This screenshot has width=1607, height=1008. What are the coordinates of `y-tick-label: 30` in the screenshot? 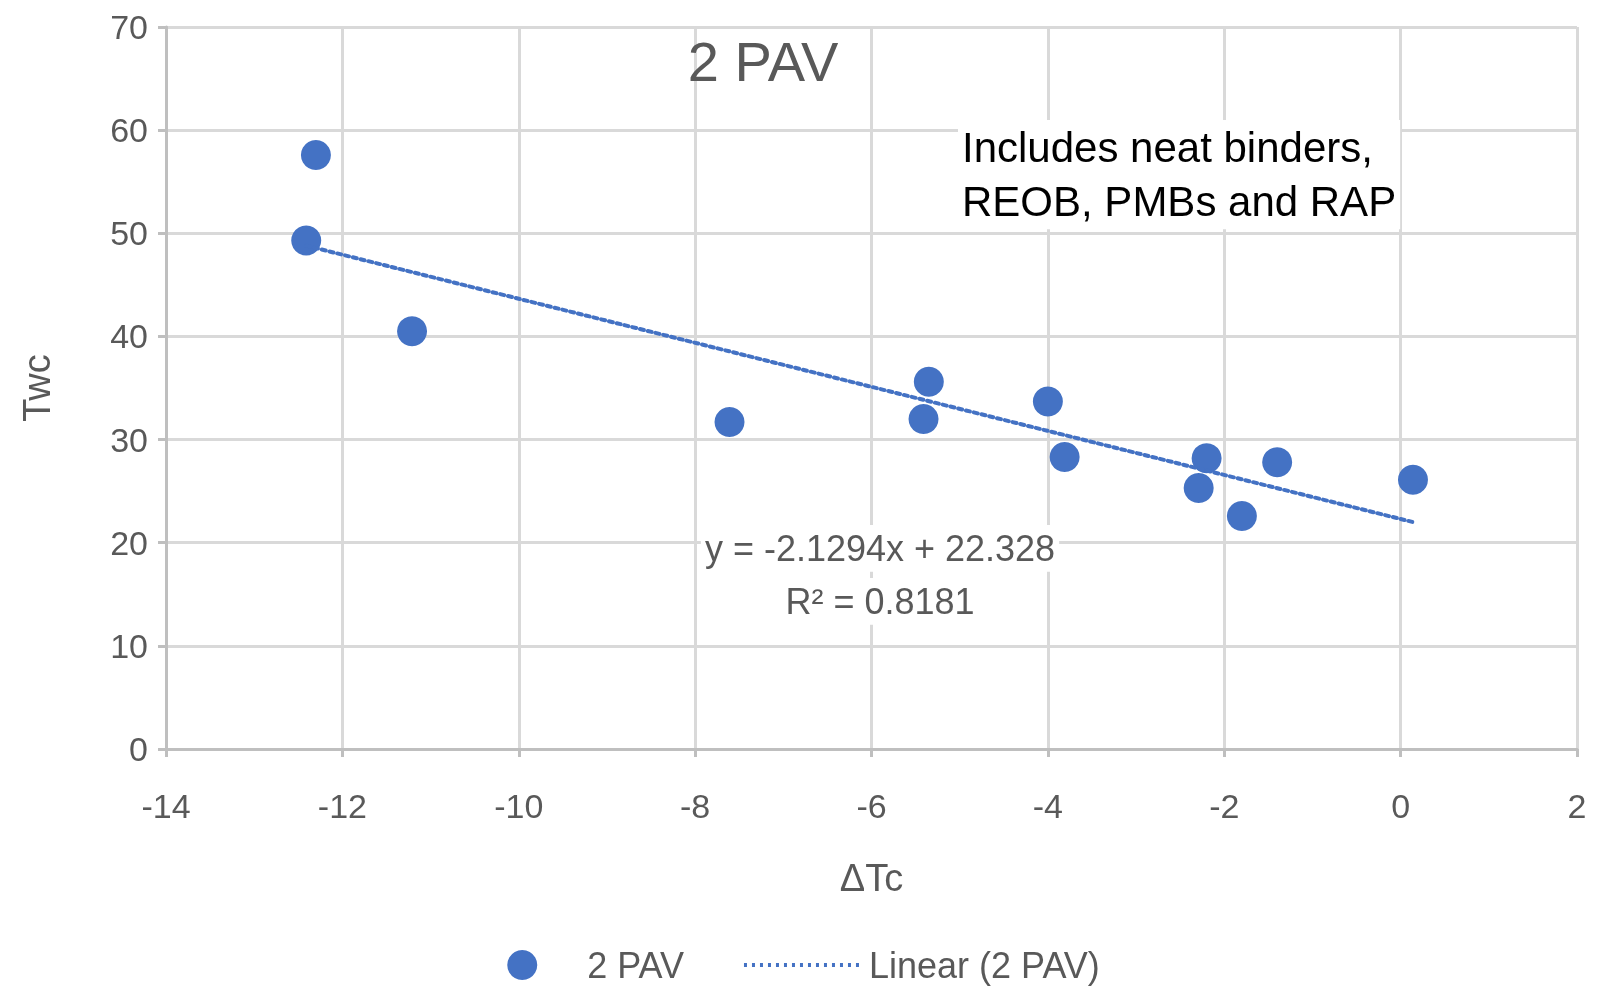 It's located at (129, 439).